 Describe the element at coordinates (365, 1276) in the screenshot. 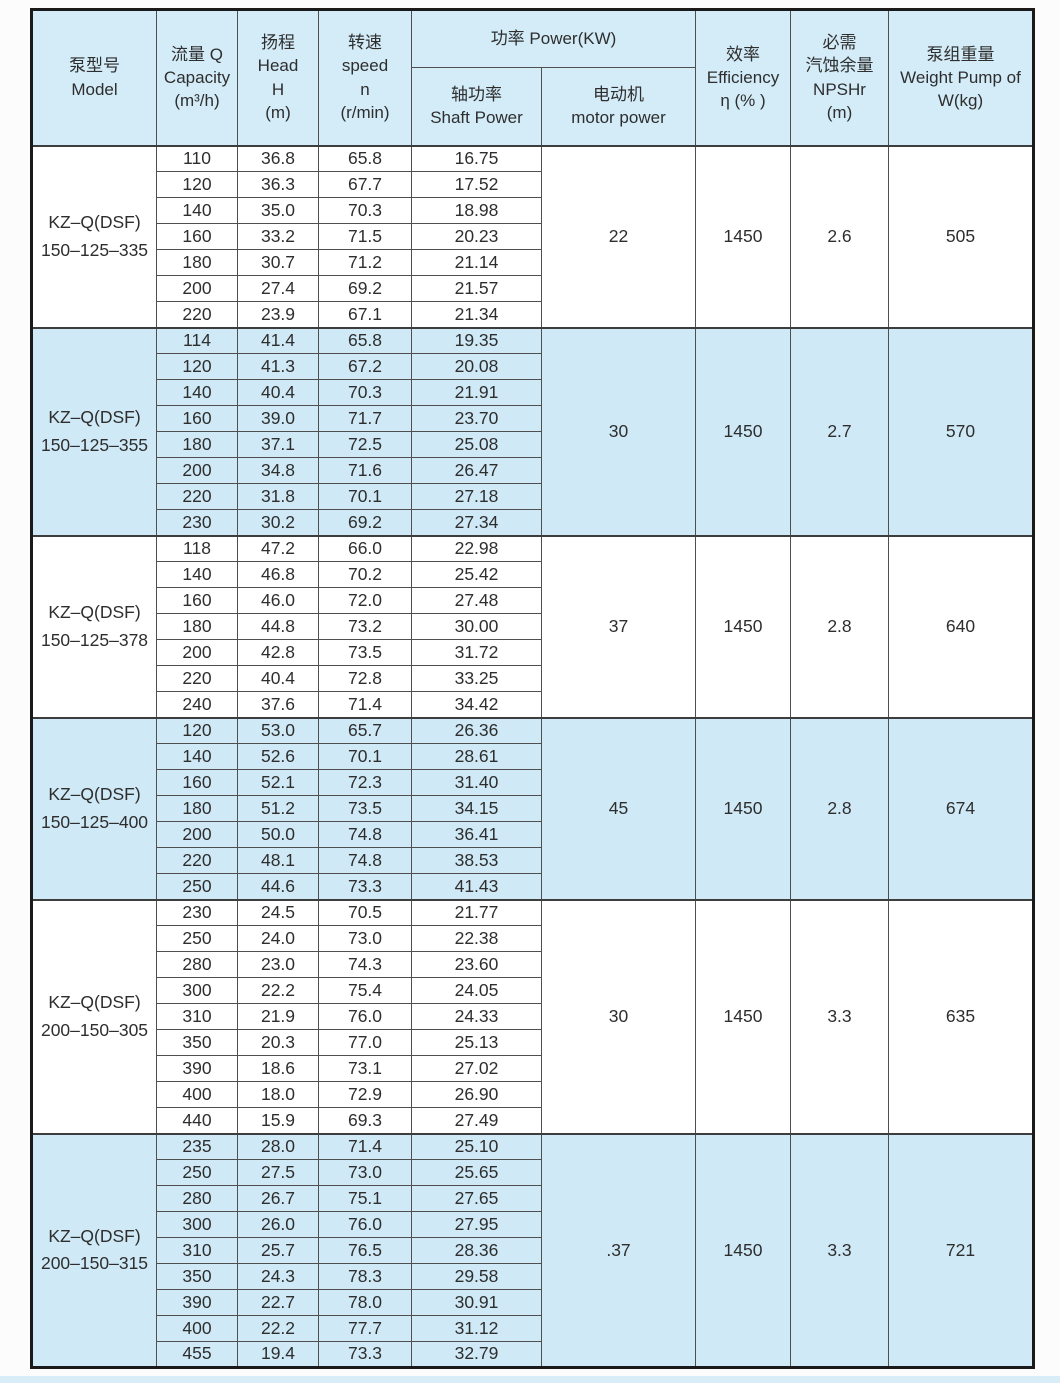

I see `speed-cell: 78.3` at that location.